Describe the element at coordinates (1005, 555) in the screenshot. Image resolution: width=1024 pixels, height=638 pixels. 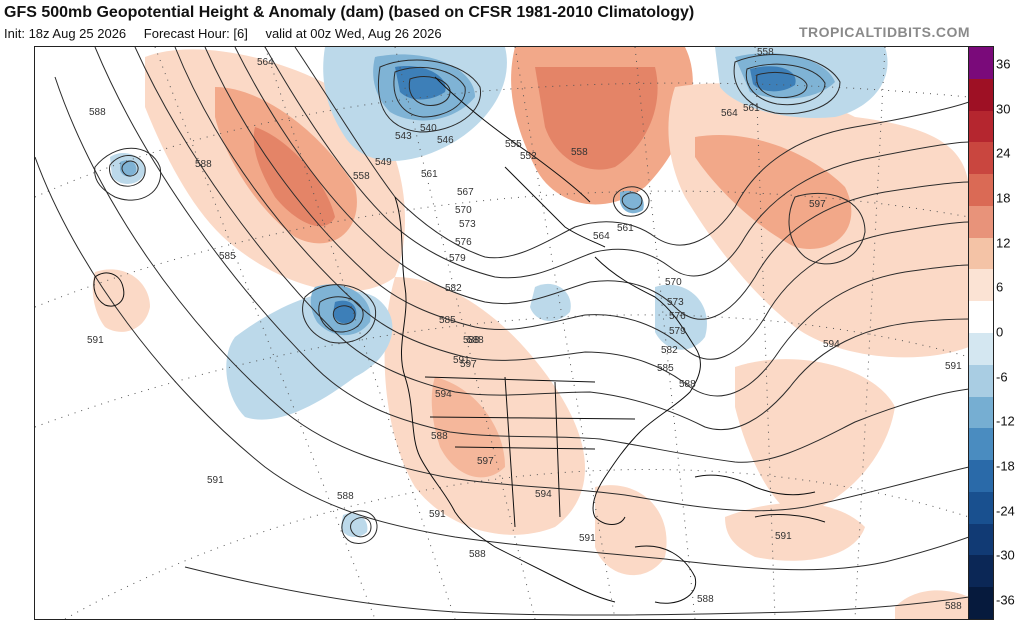
I see `colorbar-tick-label: -30` at that location.